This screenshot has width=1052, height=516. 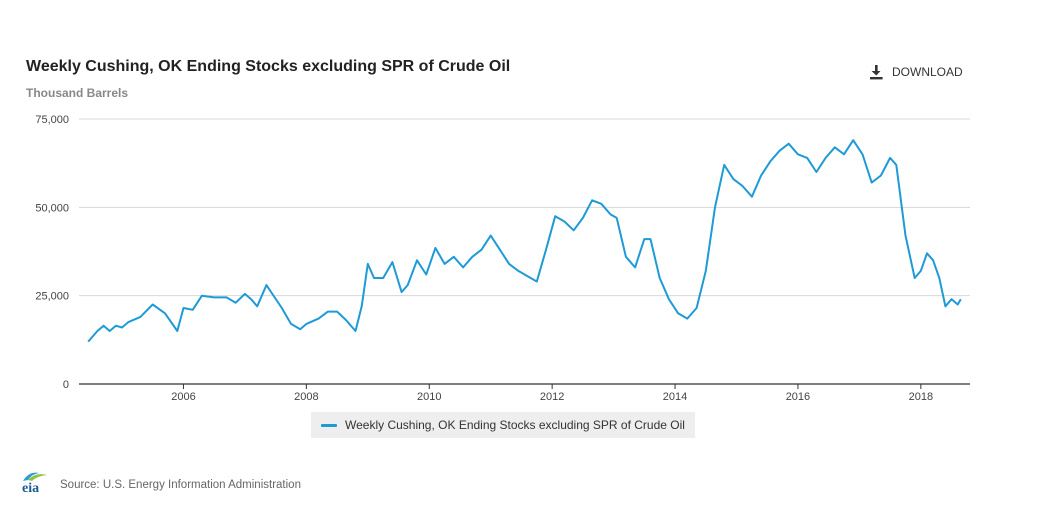 I want to click on x-tick-label: 2016, so click(x=798, y=397).